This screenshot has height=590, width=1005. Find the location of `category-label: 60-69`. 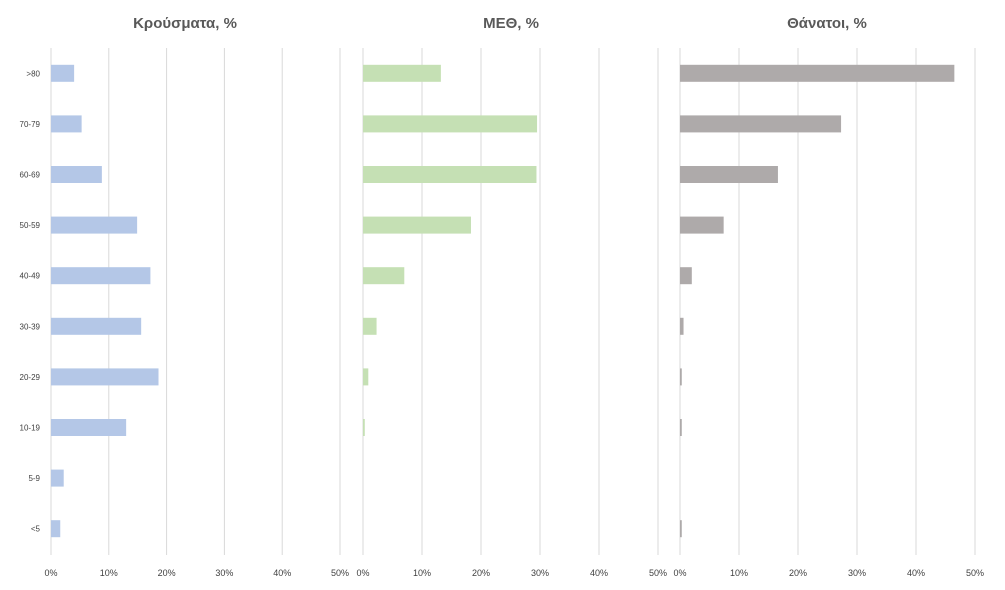

category-label: 60-69 is located at coordinates (30, 175).